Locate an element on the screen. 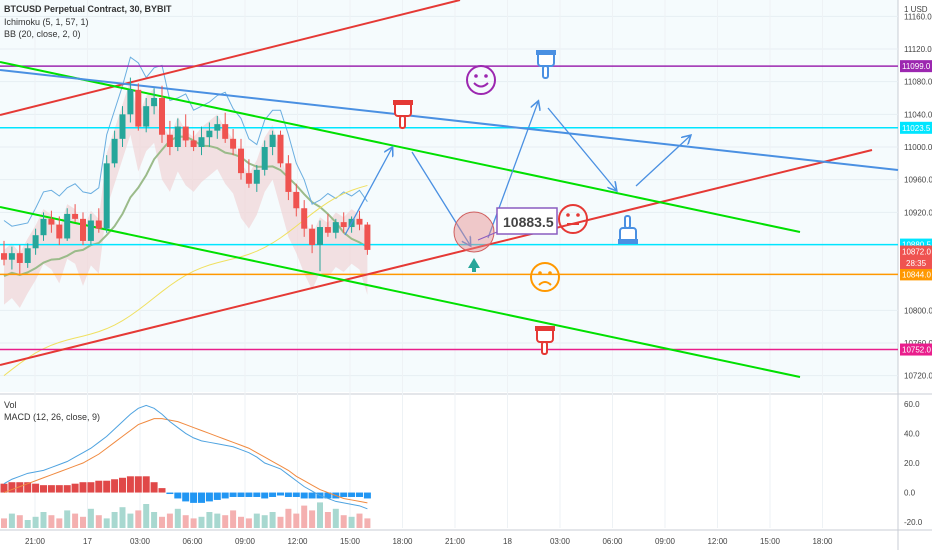 Image resolution: width=932 pixels, height=550 pixels. macd-tick-label: 40.0 is located at coordinates (912, 433).